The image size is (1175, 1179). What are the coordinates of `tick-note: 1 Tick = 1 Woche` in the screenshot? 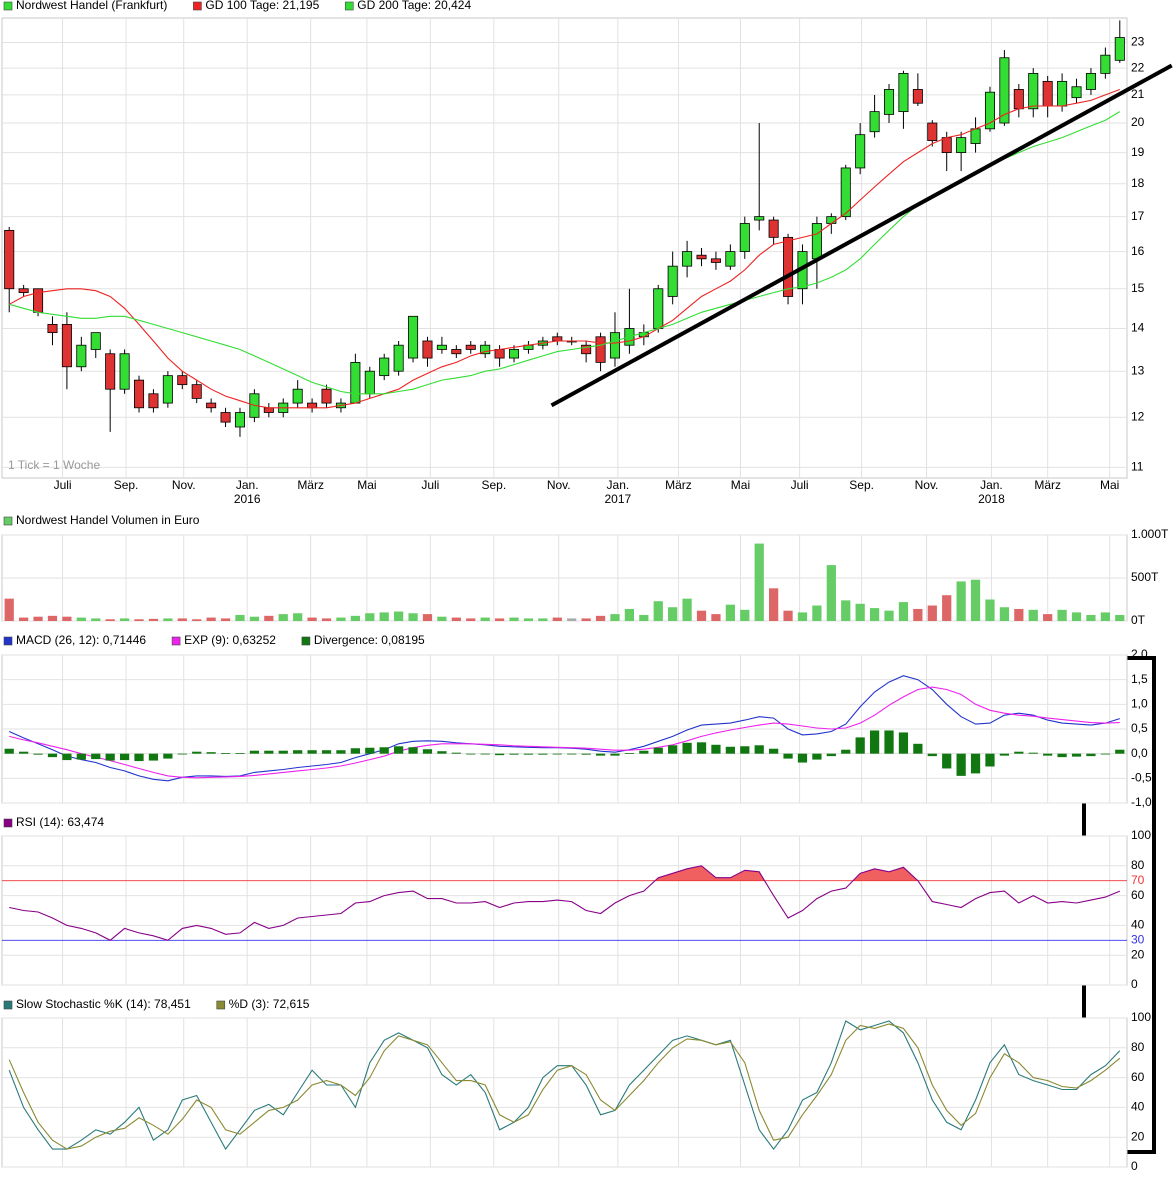 It's located at (54, 465).